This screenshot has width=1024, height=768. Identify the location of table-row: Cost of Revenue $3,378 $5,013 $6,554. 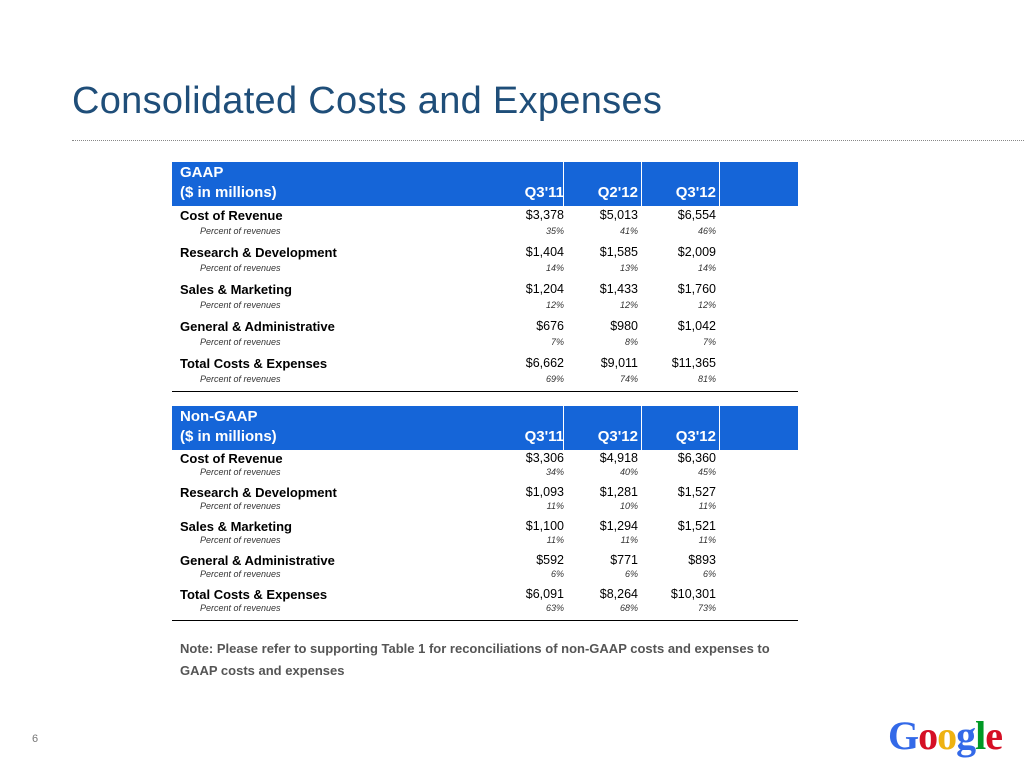
(485, 215).